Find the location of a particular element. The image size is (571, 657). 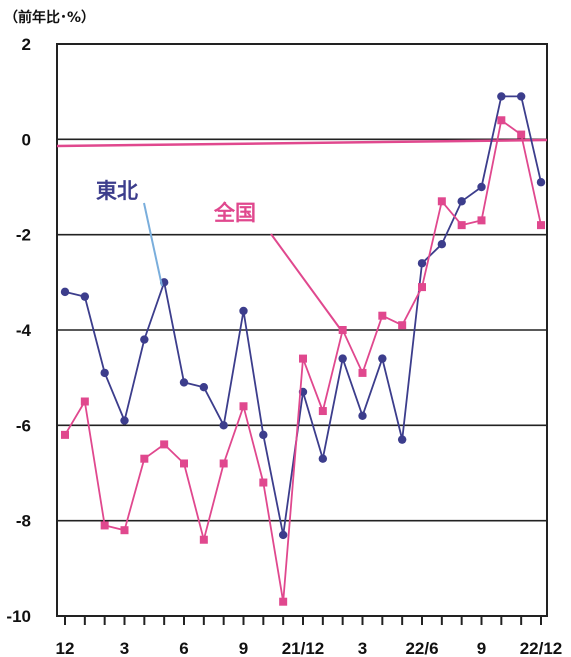

y-tick-label: -10 is located at coordinates (18, 616).